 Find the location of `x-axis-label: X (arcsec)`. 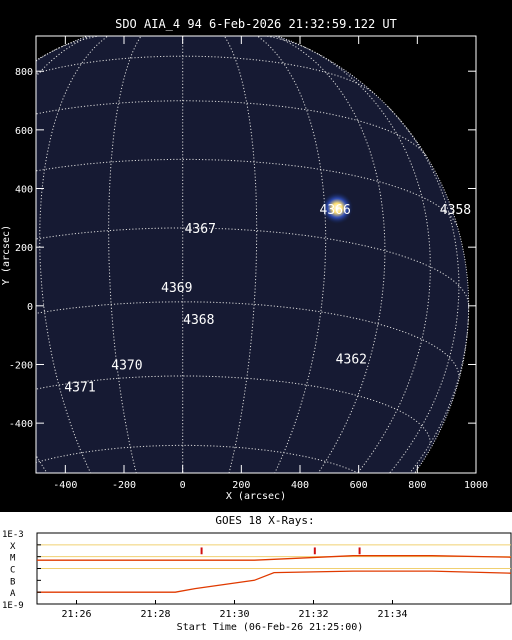

x-axis-label: X (arcsec) is located at coordinates (256, 496).